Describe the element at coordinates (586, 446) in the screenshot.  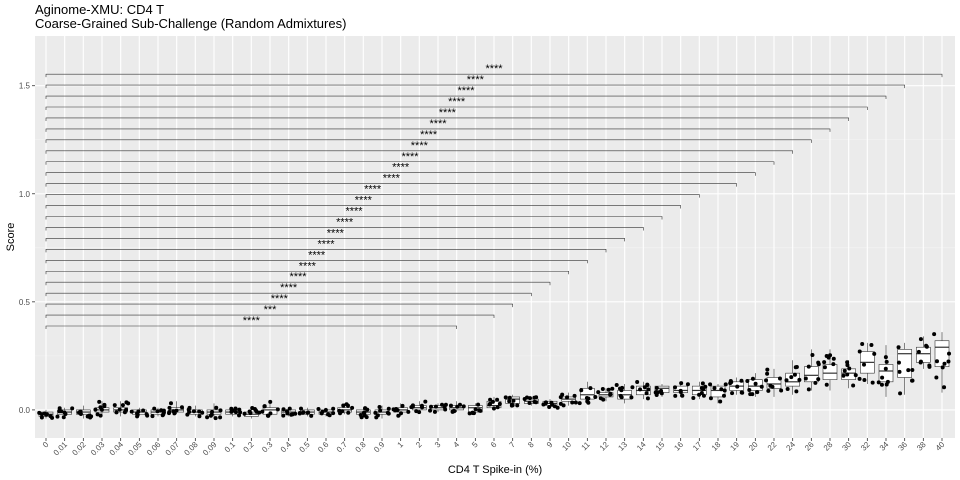
I see `x-tick-label: 11` at that location.